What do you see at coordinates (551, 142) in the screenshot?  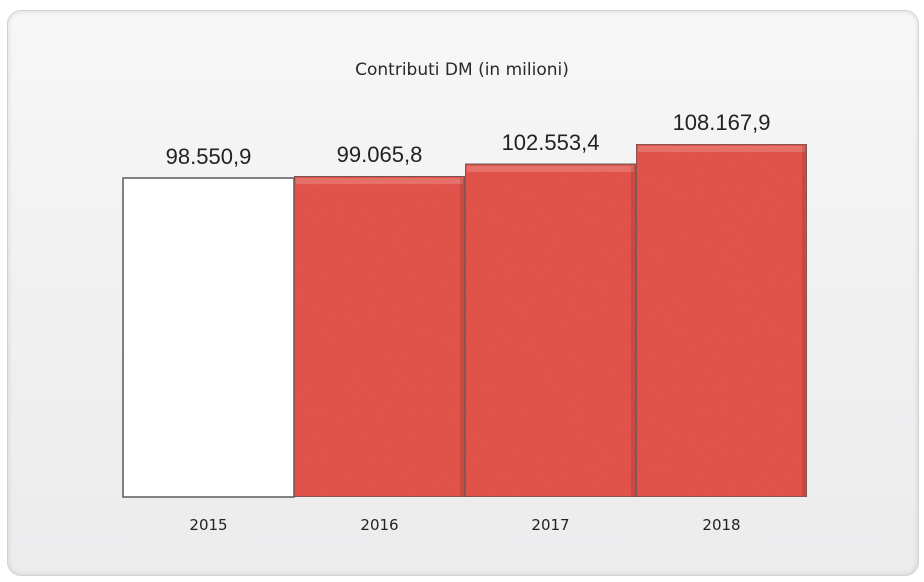 I see `data-label-2017: 102.553,4` at bounding box center [551, 142].